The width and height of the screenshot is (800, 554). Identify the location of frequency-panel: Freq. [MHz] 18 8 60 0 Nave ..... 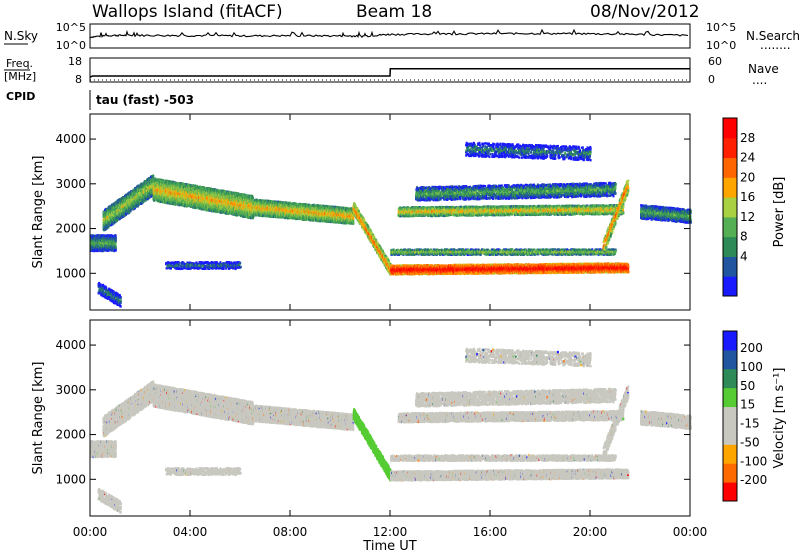
(391, 71).